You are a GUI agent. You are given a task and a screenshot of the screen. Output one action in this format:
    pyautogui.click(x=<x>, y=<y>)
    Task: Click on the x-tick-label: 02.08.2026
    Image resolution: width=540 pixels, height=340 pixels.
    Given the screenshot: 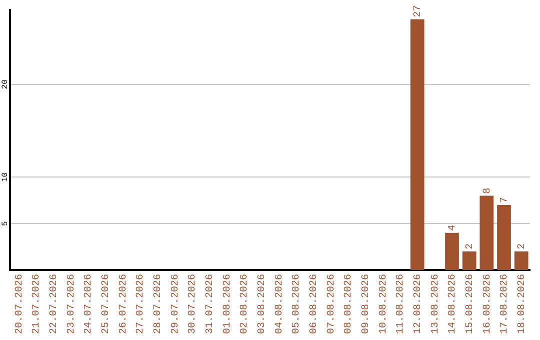 What is the action you would take?
    pyautogui.click(x=245, y=304)
    